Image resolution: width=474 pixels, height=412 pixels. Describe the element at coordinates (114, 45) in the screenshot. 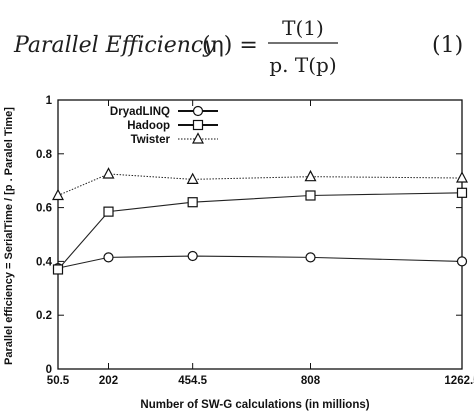

I see `equation-lhs-text: Parallel Efficiency` at that location.